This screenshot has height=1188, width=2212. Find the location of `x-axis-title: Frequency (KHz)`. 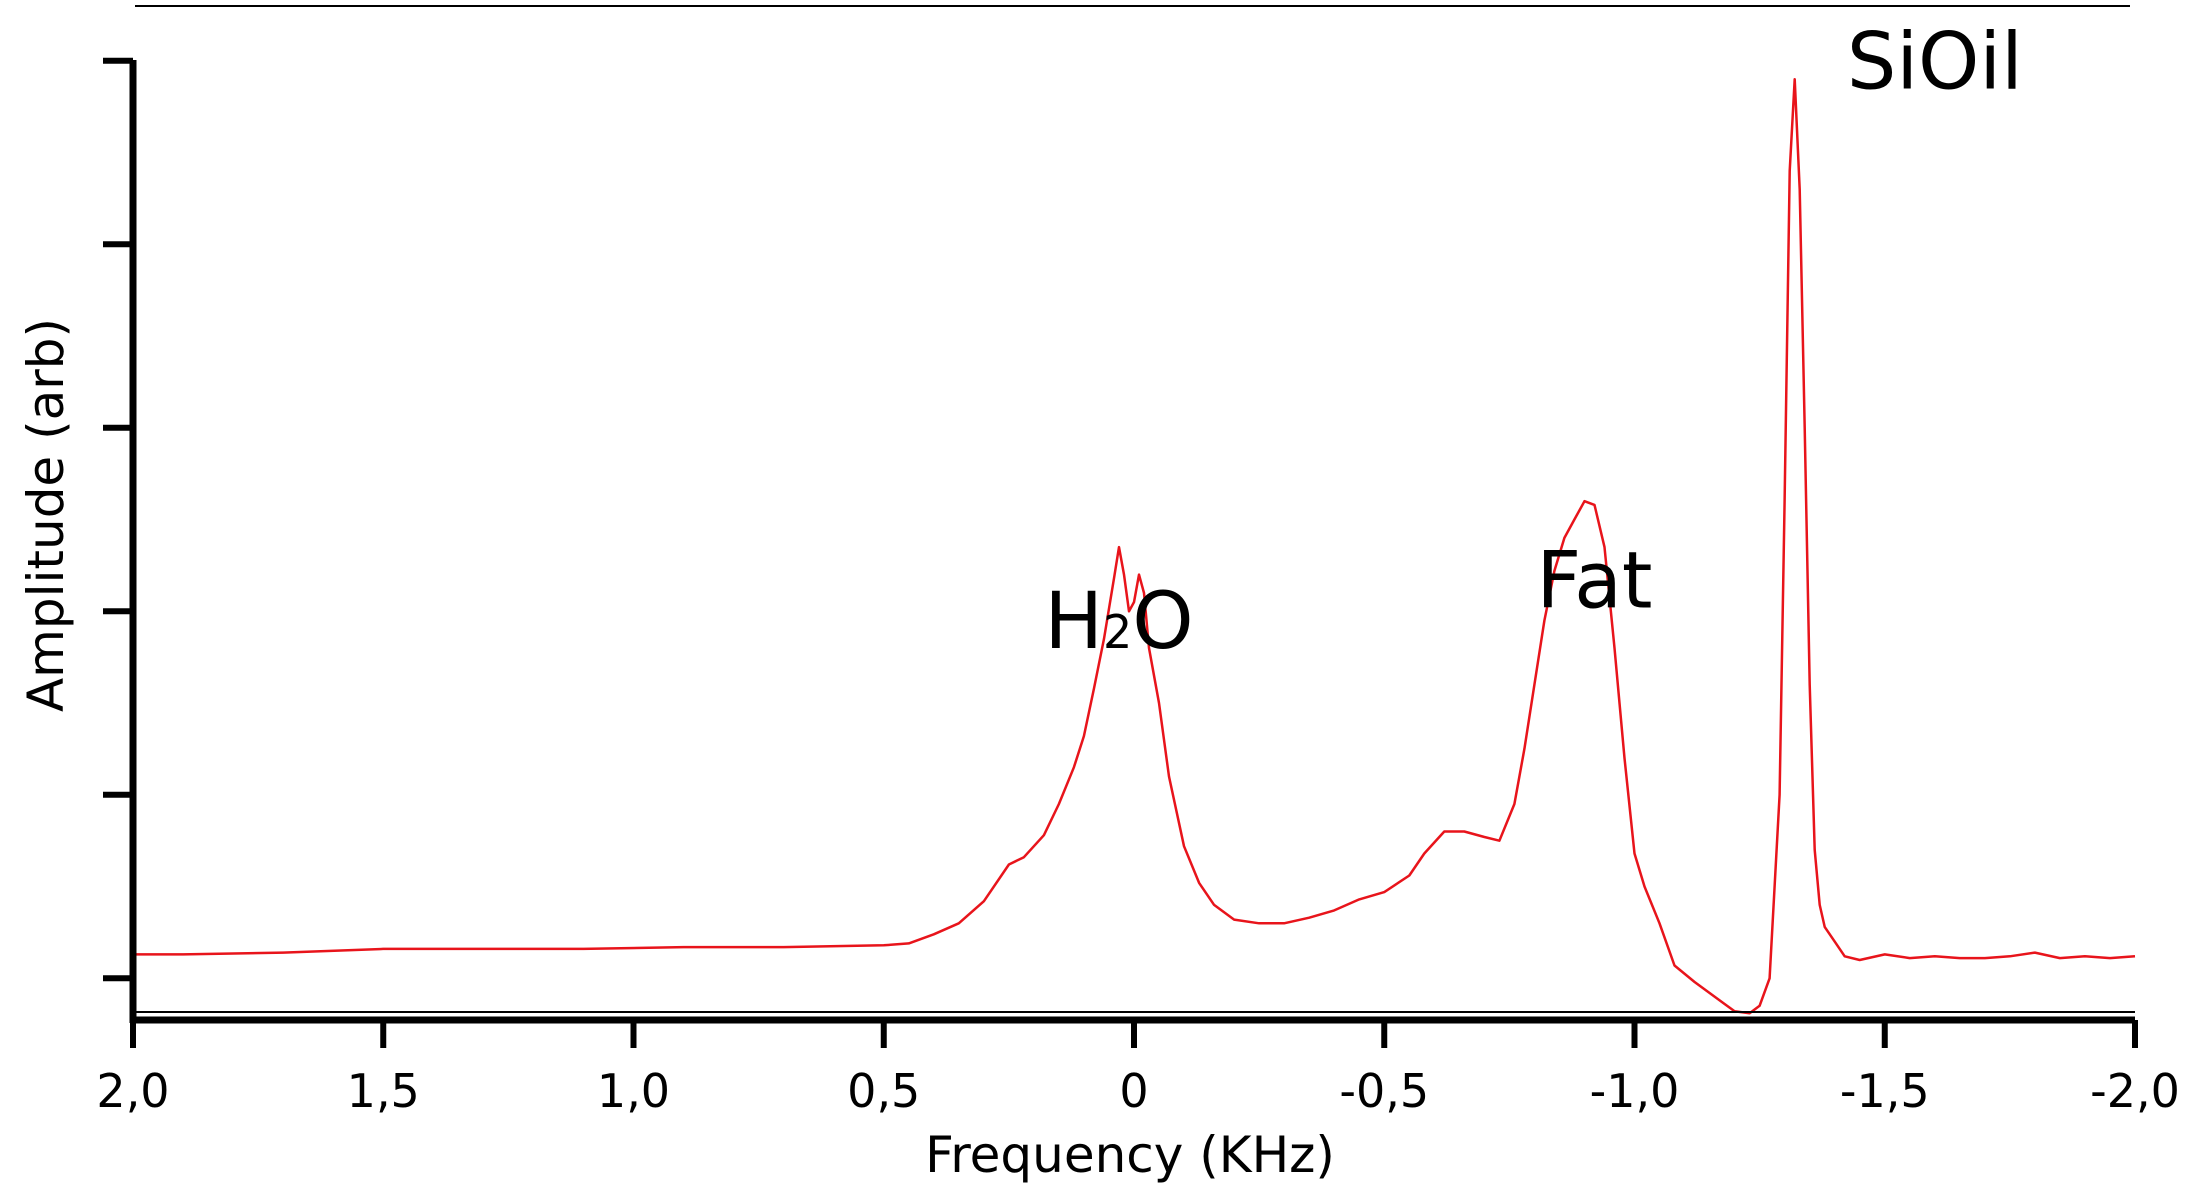

x-axis-title: Frequency (KHz) is located at coordinates (1130, 1155).